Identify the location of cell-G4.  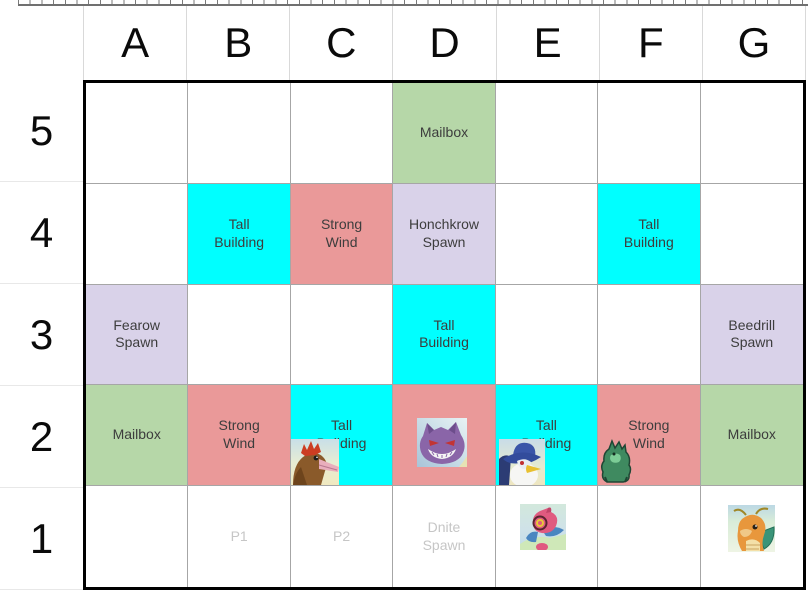
(751, 234).